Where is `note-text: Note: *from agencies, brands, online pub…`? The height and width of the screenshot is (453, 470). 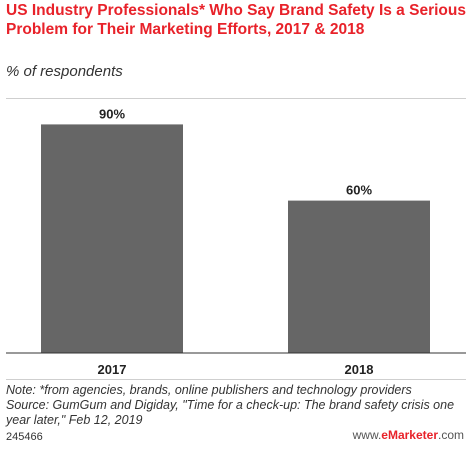
note-text: Note: *from agencies, brands, online pub… is located at coordinates (209, 390).